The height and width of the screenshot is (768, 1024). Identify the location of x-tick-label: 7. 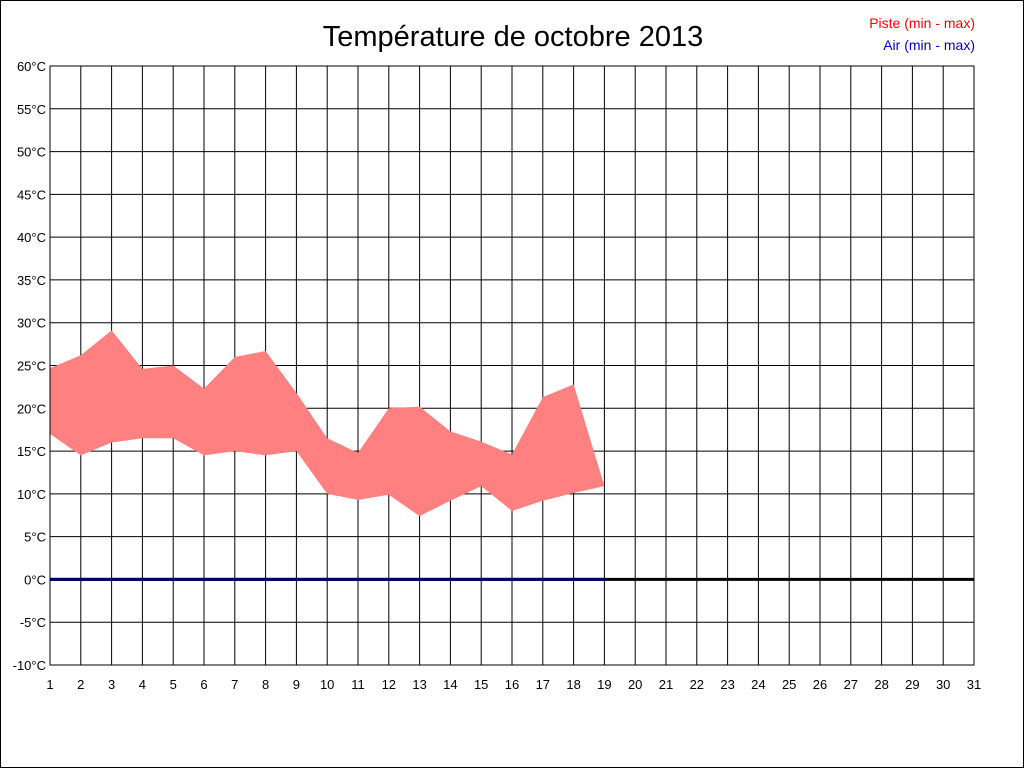
(234, 684).